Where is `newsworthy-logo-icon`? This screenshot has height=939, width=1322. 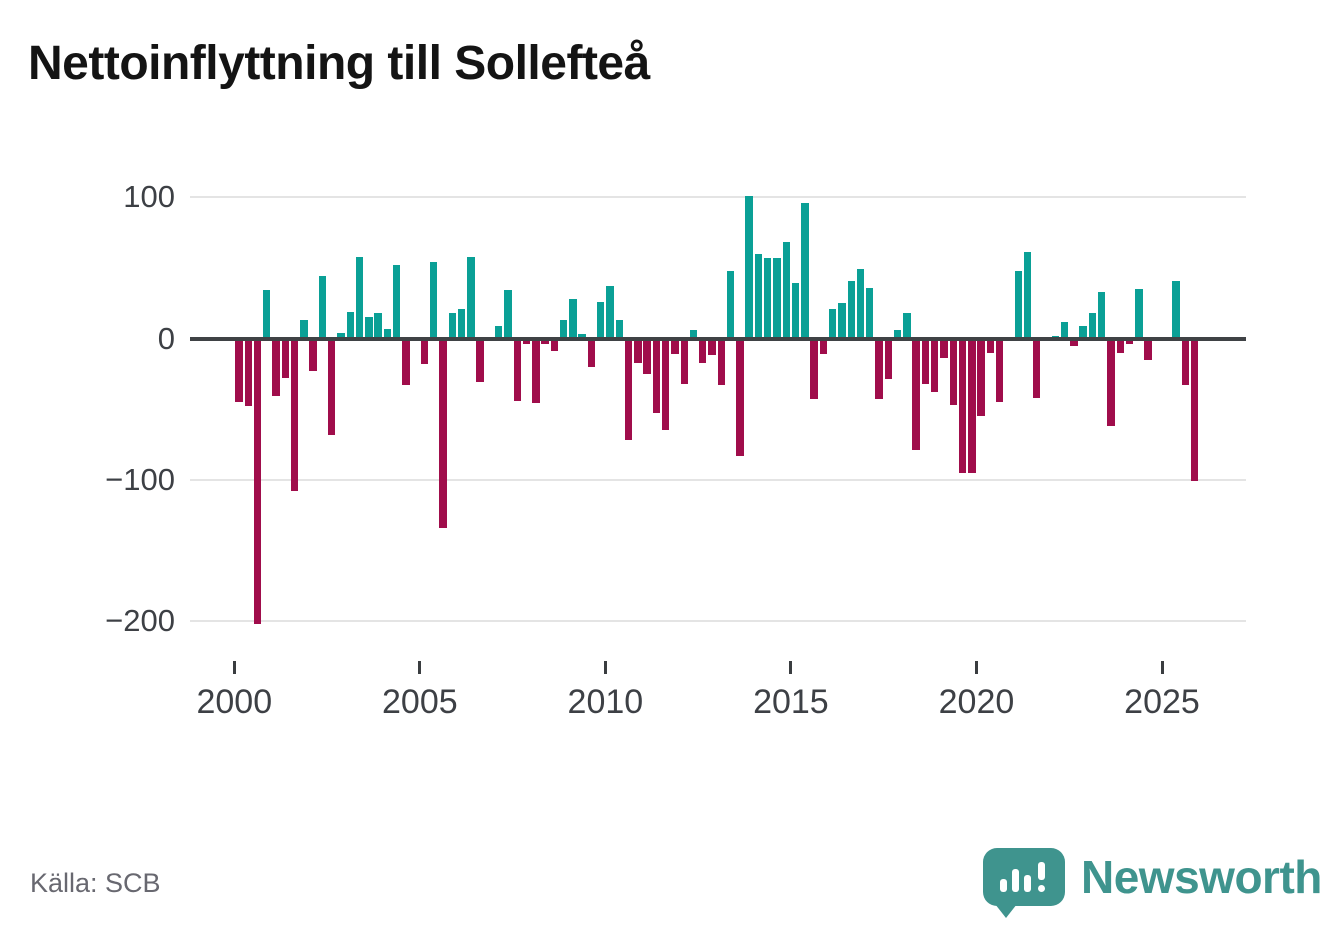
newsworthy-logo-icon is located at coordinates (1024, 883).